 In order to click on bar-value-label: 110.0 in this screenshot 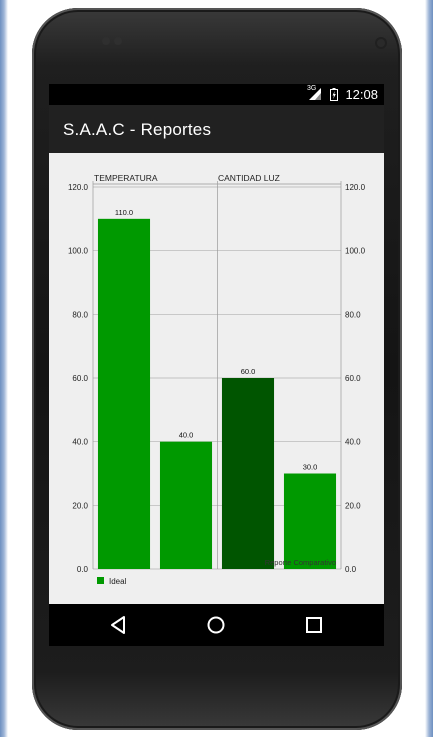, I will do `click(124, 212)`.